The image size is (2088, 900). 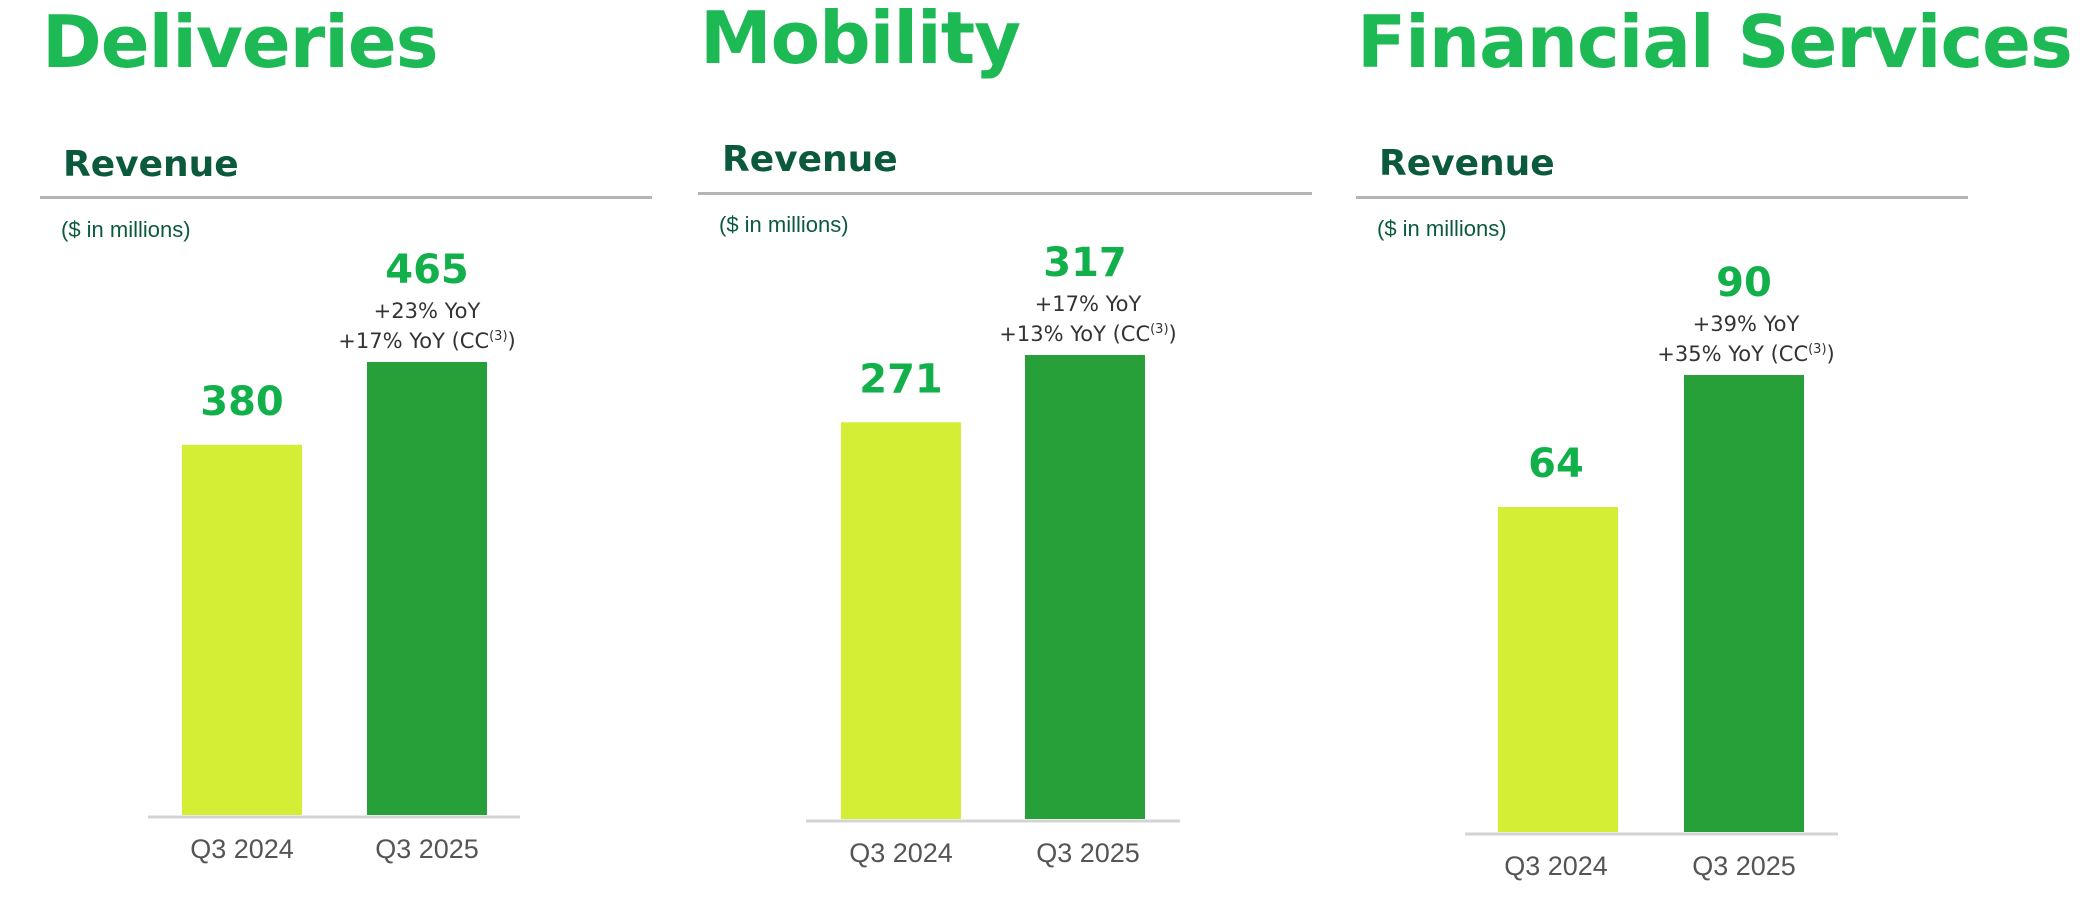 I want to click on cc-annotation: +17% YoY (CC(3)), so click(x=426, y=341).